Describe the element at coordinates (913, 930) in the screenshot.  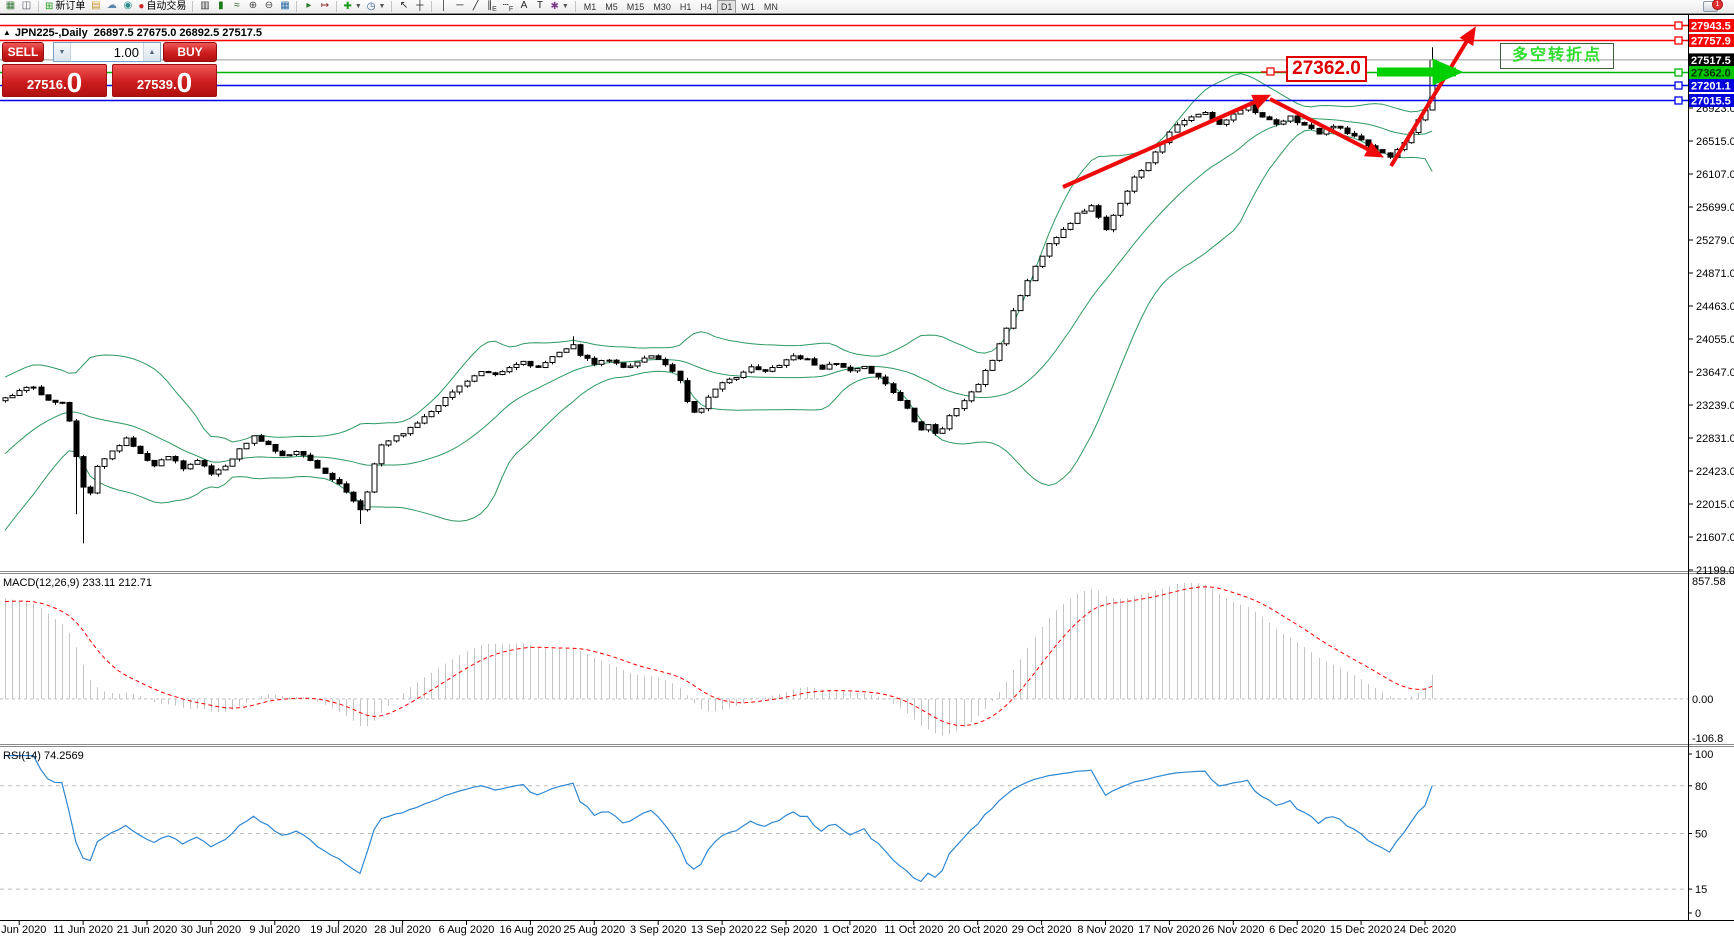
I see `svg-text: 11 Oct 2020` at that location.